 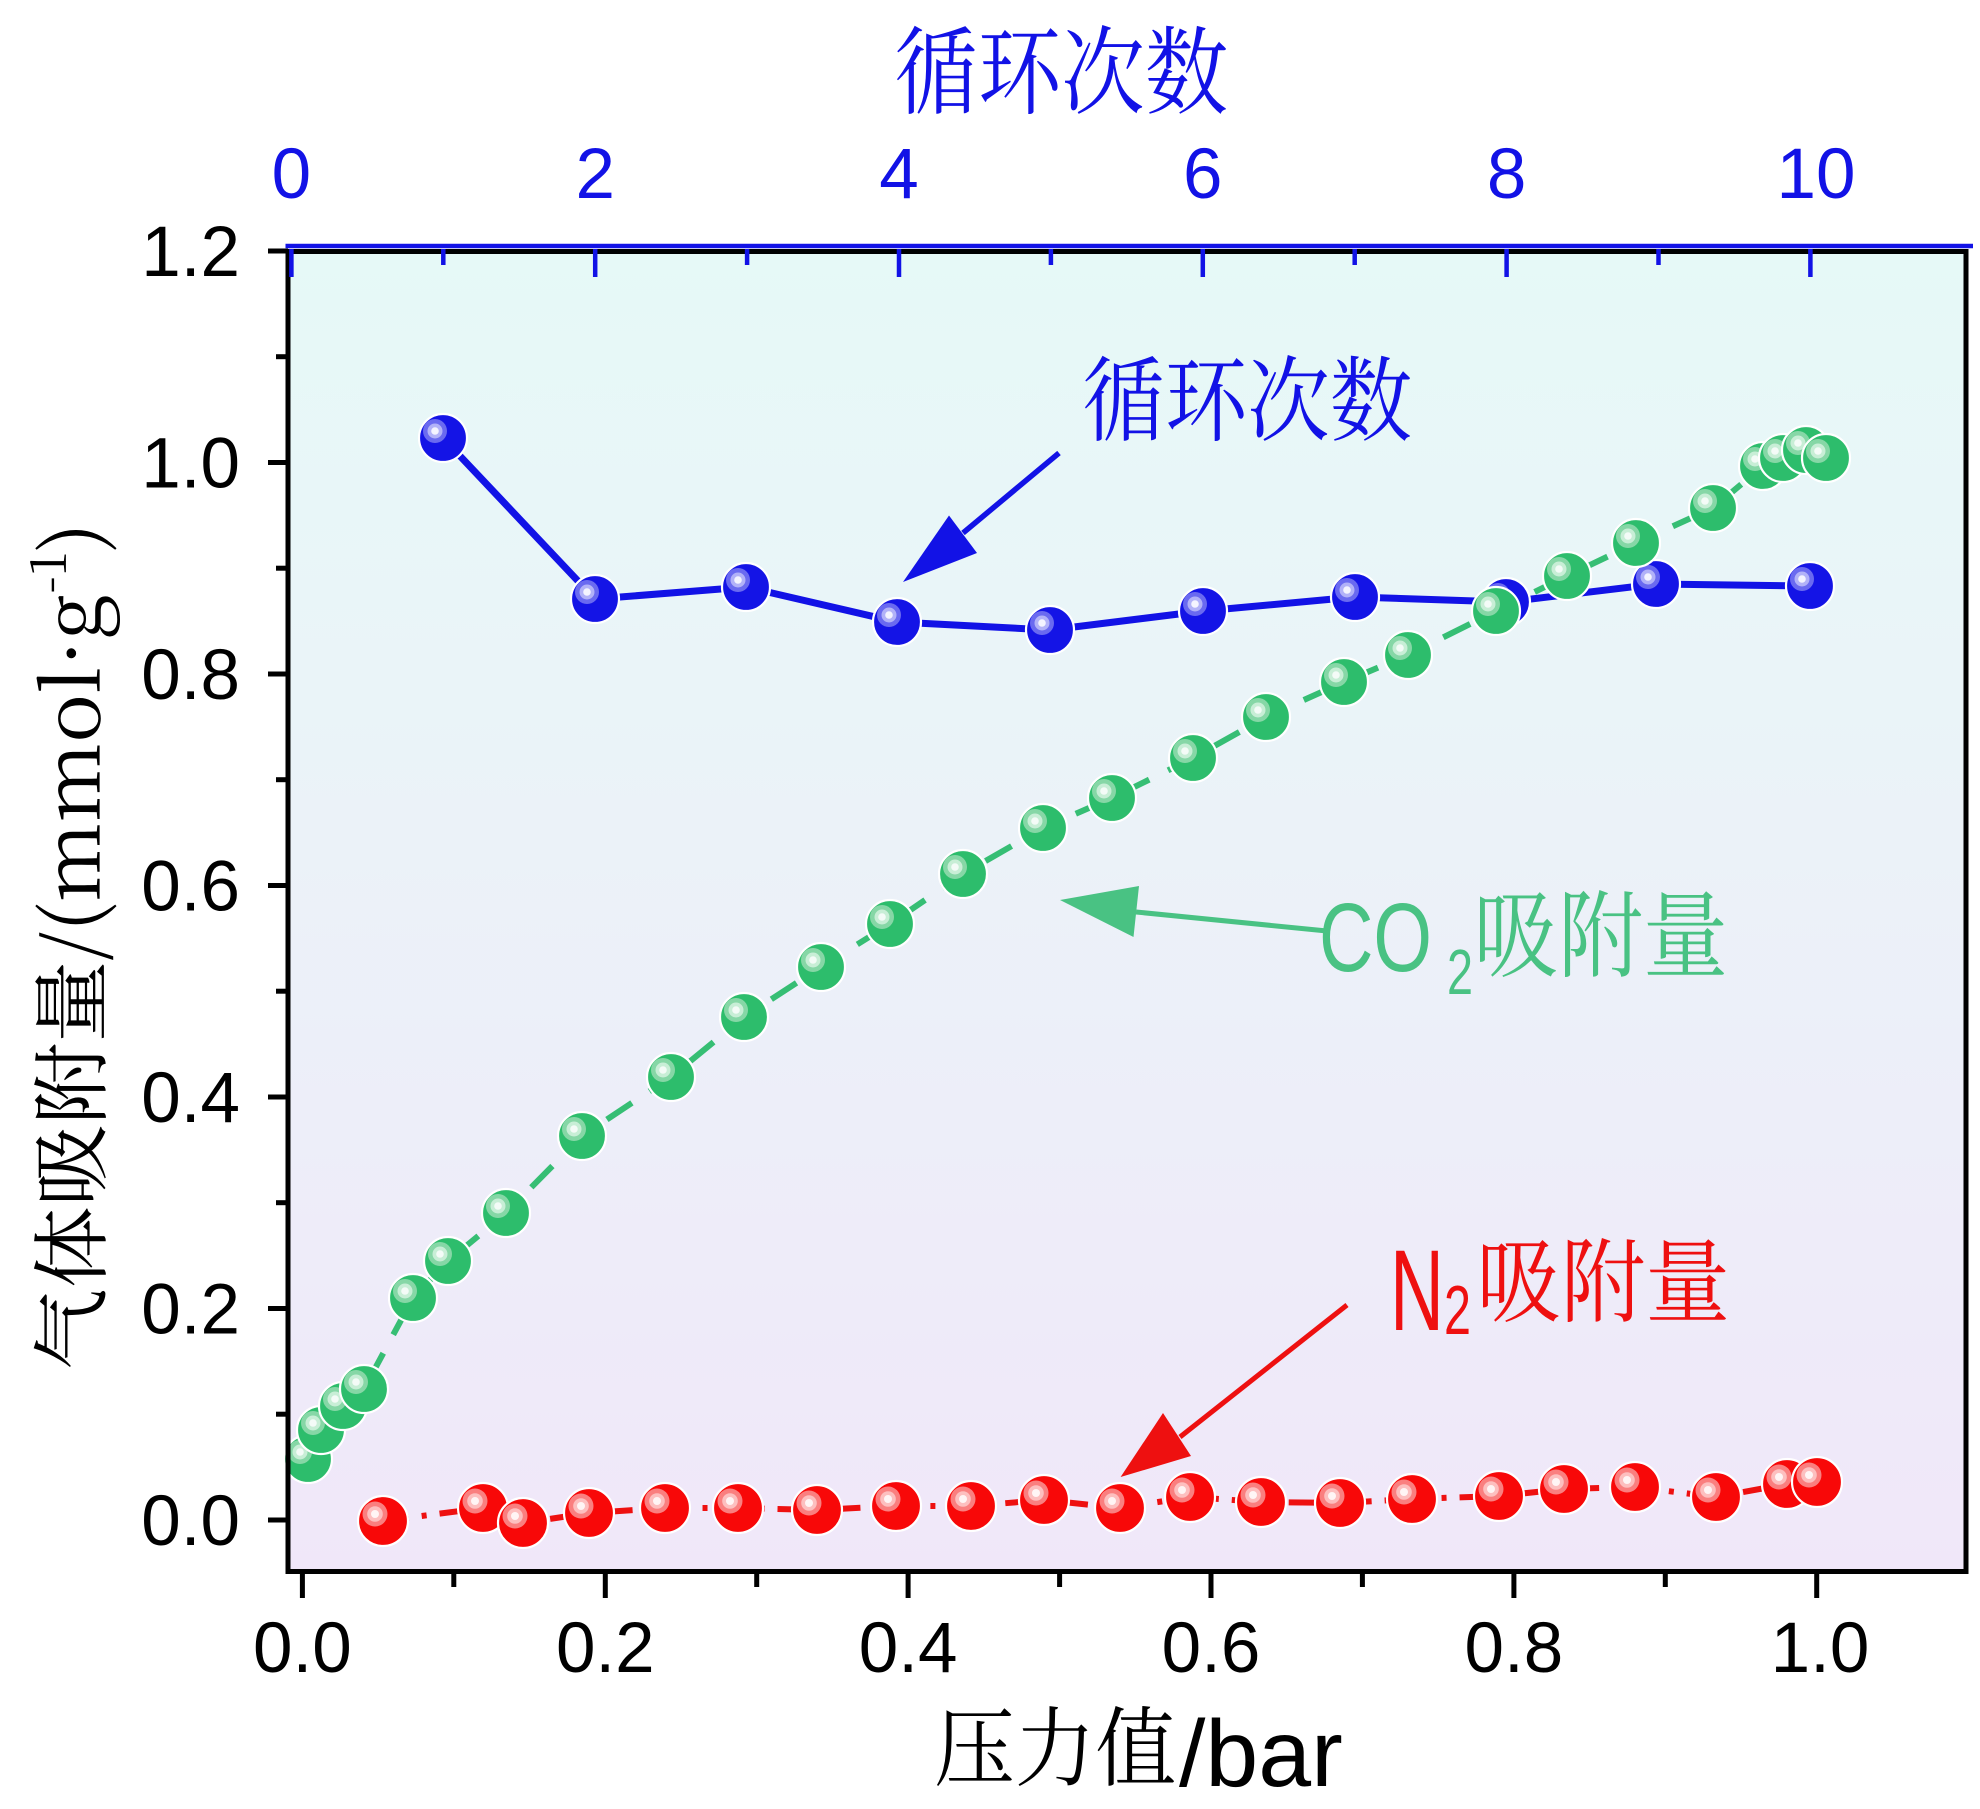 What do you see at coordinates (1261, 1754) in the screenshot?
I see `svg-text: /bar` at bounding box center [1261, 1754].